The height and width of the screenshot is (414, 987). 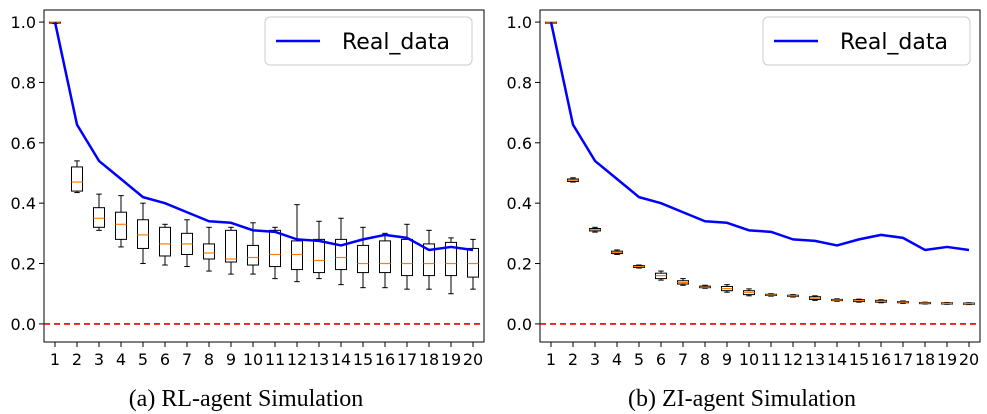 What do you see at coordinates (143, 359) in the screenshot?
I see `x-tick-label: 5` at bounding box center [143, 359].